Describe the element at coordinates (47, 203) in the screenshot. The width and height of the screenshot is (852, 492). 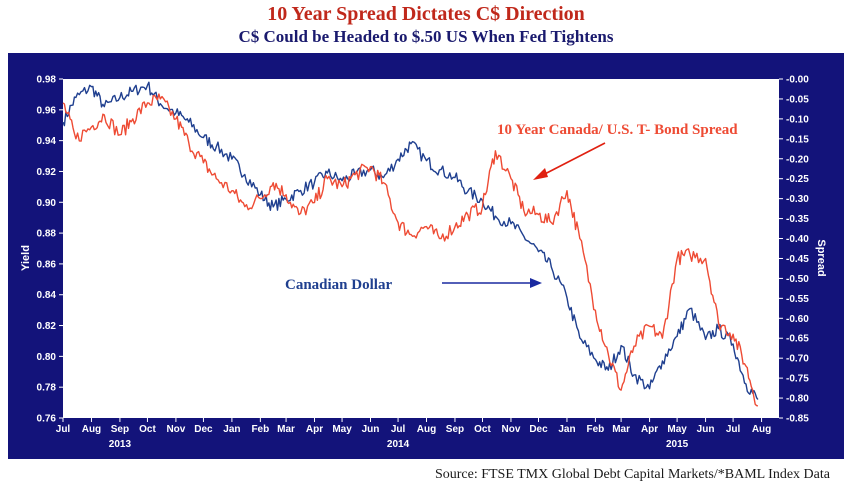
I see `y-tick-label: 0.90` at that location.